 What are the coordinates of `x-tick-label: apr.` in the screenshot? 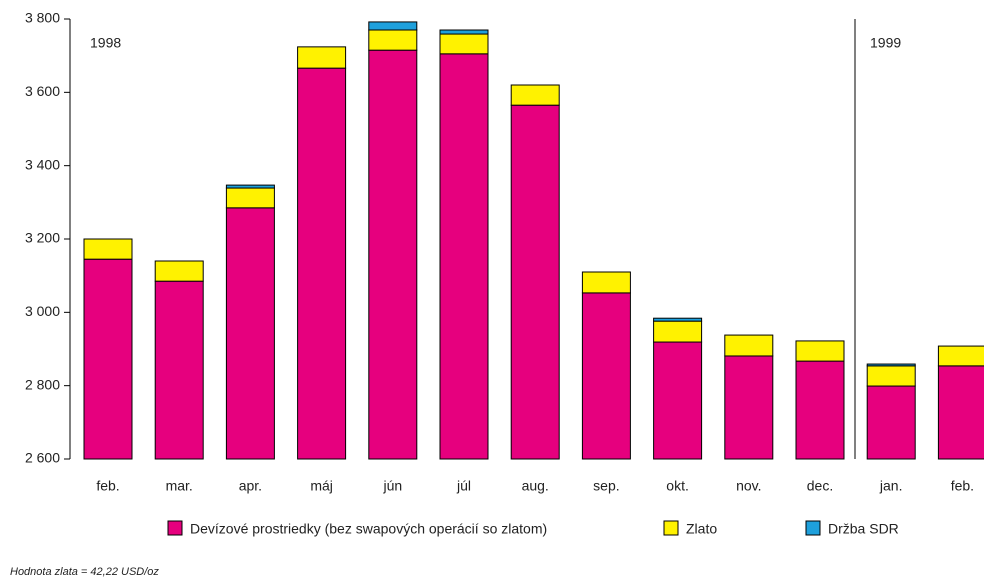 It's located at (250, 486).